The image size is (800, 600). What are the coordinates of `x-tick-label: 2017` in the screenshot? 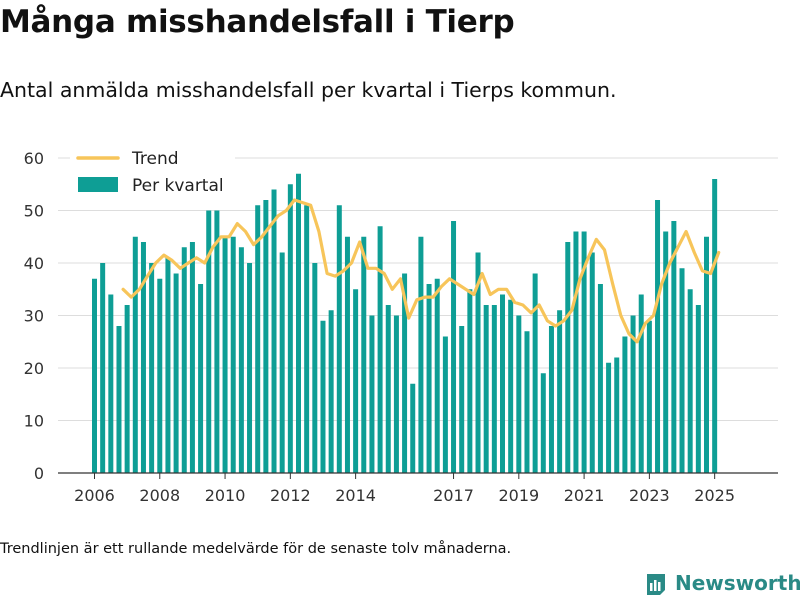 It's located at (453, 495).